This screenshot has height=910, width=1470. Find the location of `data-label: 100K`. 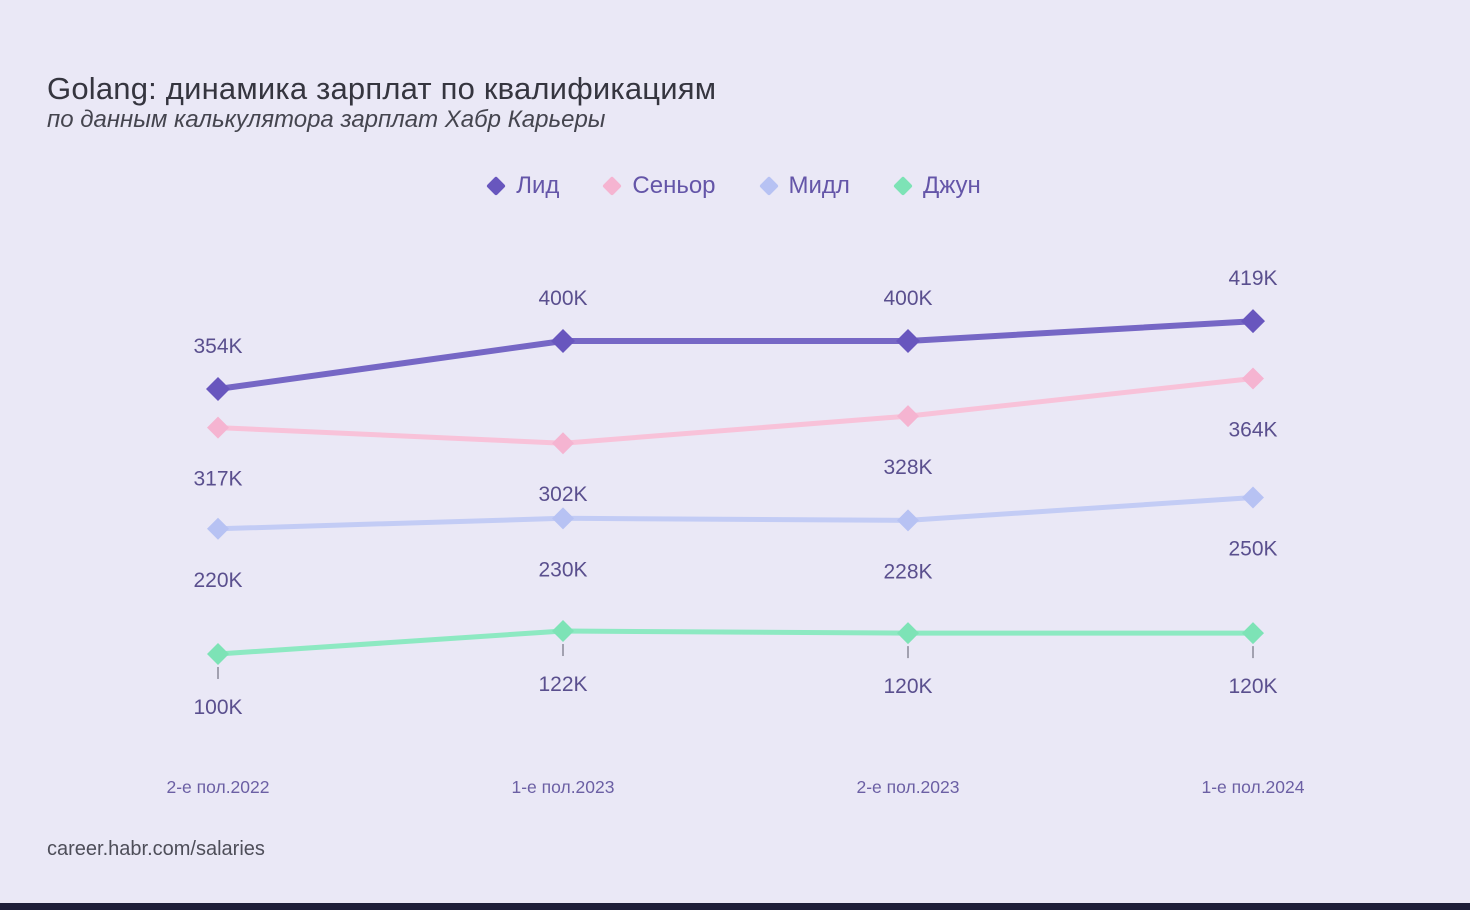

data-label: 100K is located at coordinates (217, 707).